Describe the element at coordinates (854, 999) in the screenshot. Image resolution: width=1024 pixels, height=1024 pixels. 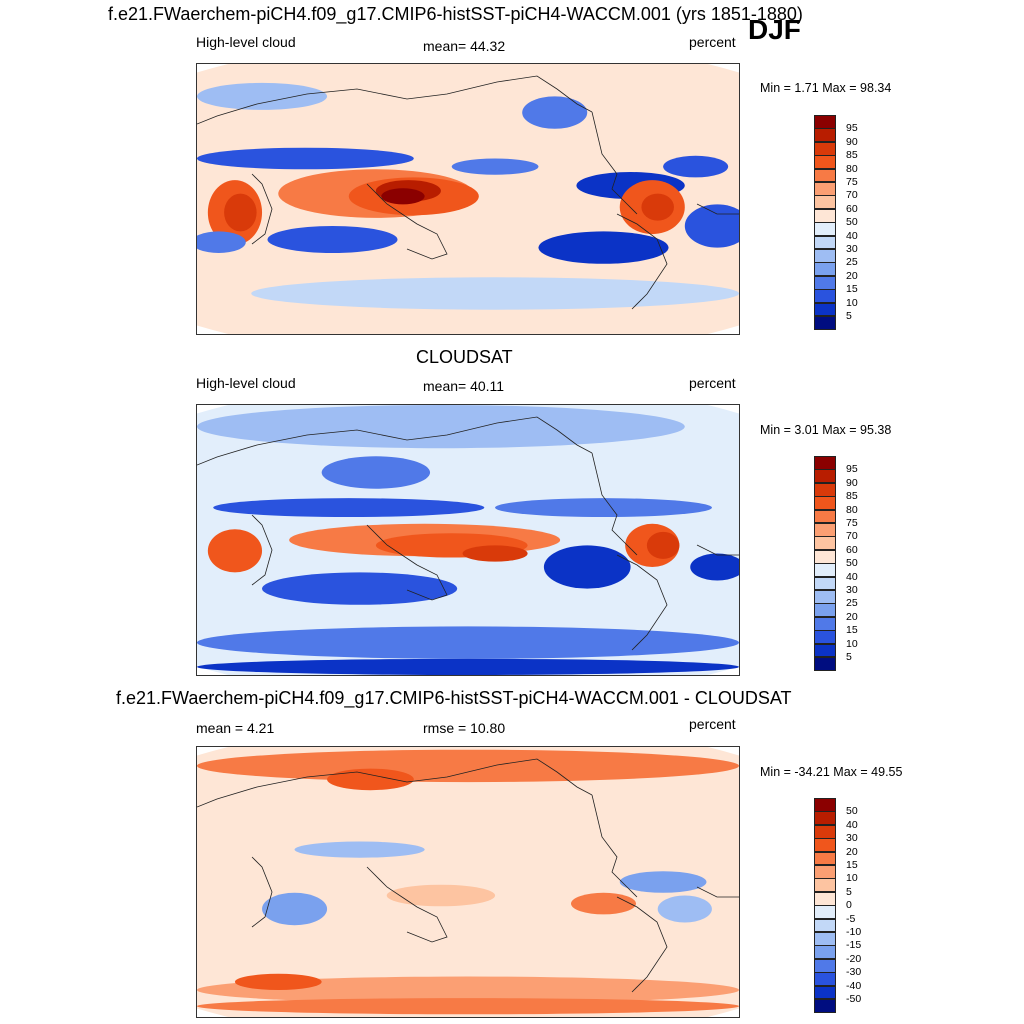
I see `colorbar-tick-label: -50` at that location.